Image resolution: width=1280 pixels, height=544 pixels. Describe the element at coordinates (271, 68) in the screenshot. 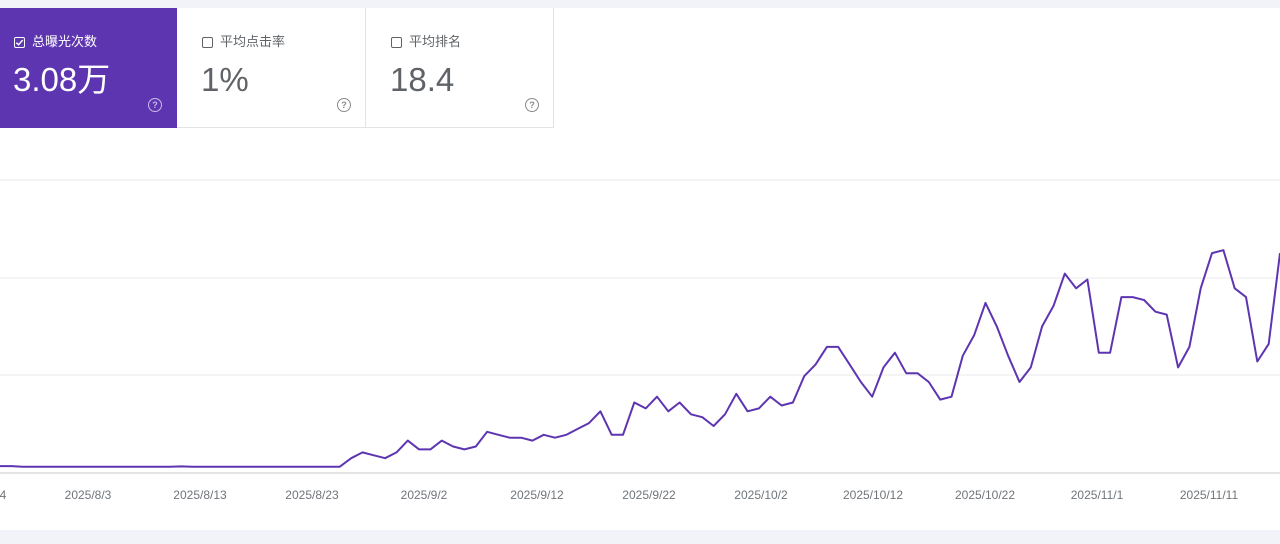

I see `metric-card-ctr: 平均点击率 1% ?` at that location.